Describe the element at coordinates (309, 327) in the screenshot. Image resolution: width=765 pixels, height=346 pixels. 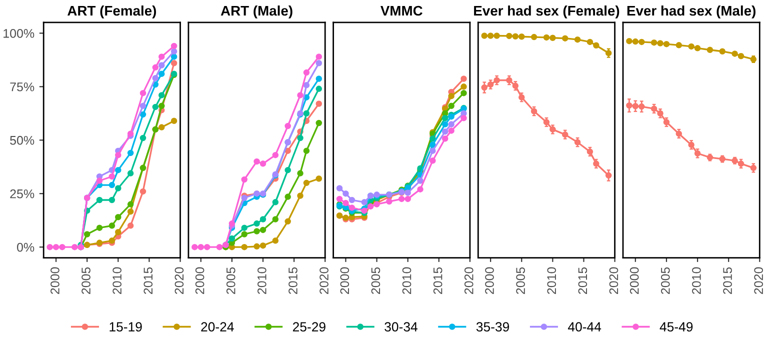
I see `legend-label: 25-29` at that location.